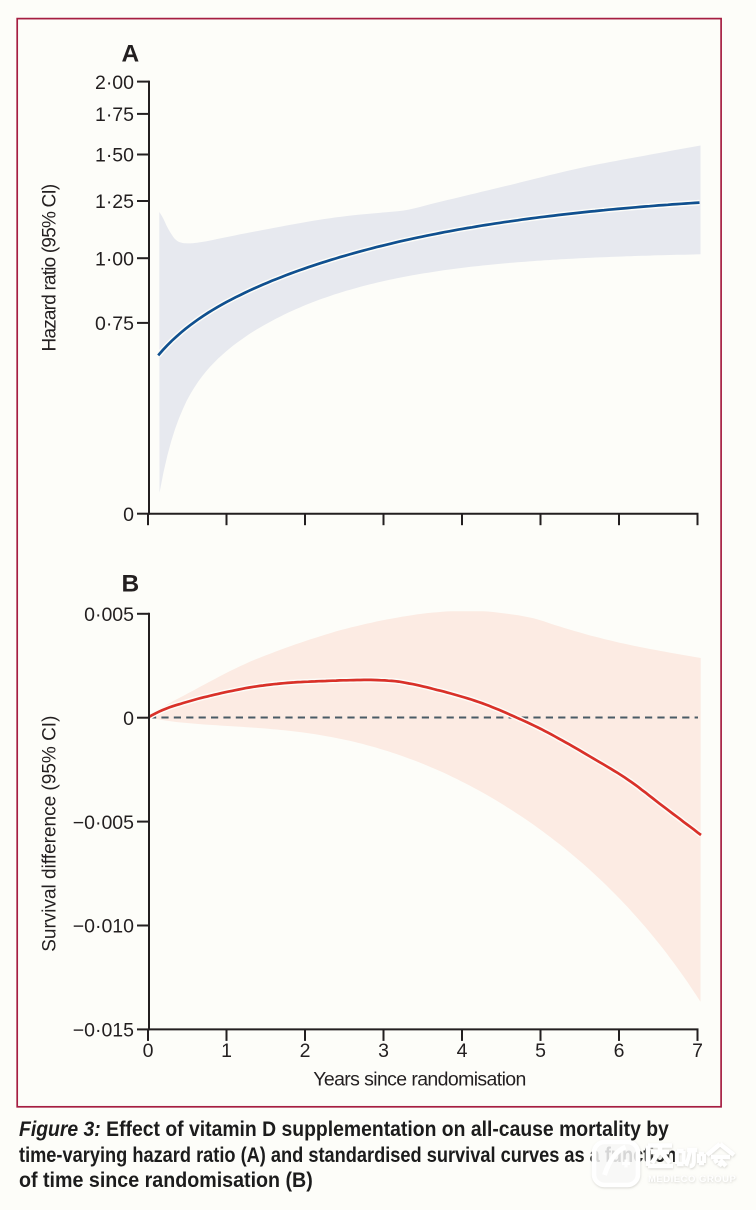 Image resolution: width=756 pixels, height=1210 pixels. Describe the element at coordinates (619, 1051) in the screenshot. I see `svg-text: 6` at that location.